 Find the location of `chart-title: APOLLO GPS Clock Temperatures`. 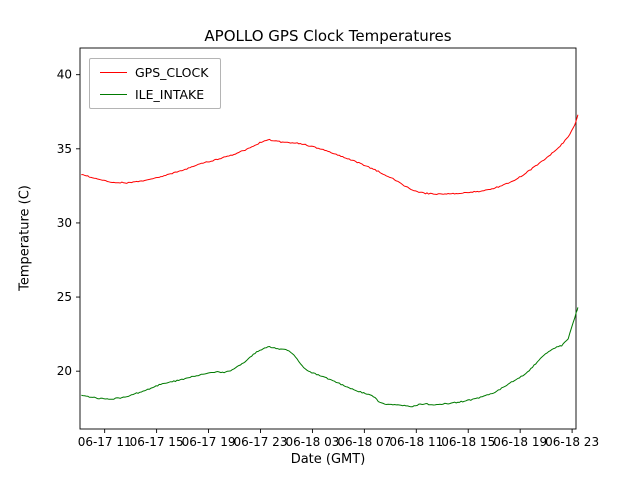

chart-title: APOLLO GPS Clock Temperatures is located at coordinates (328, 36).